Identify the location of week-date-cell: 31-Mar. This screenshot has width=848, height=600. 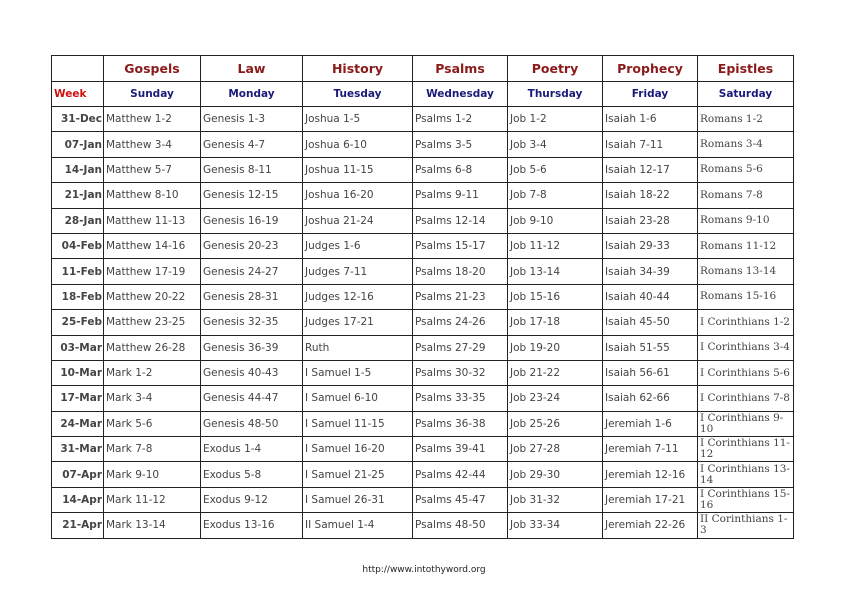
(77, 449).